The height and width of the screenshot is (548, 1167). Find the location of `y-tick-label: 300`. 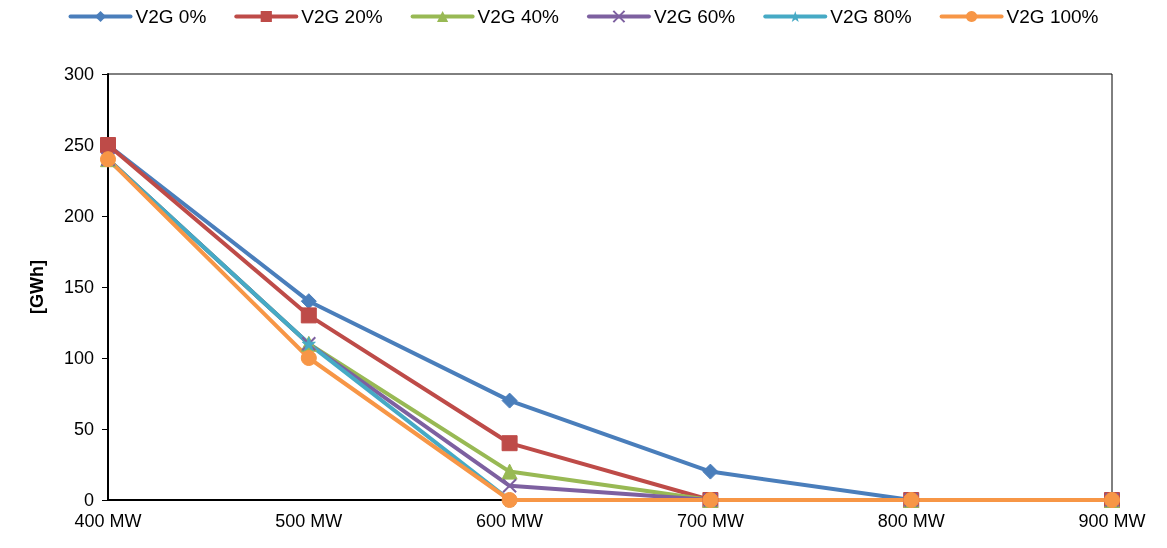

y-tick-label: 300 is located at coordinates (78, 74).